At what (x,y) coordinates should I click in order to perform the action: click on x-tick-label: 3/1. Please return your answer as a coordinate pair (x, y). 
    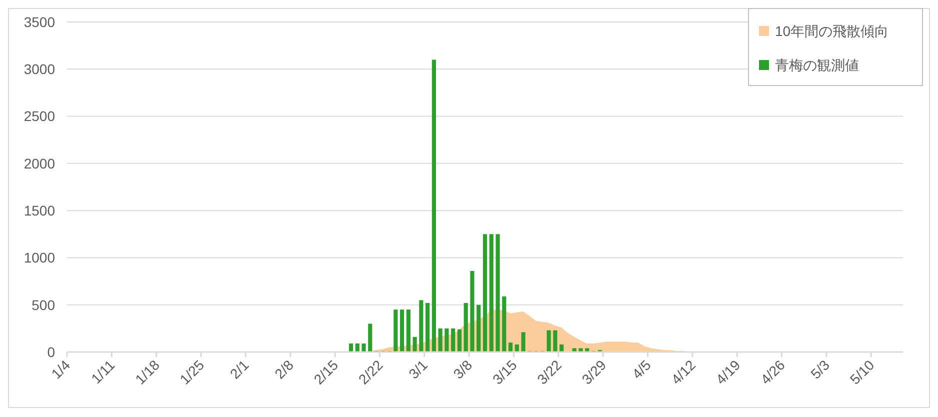
    Looking at the image, I should click on (418, 369).